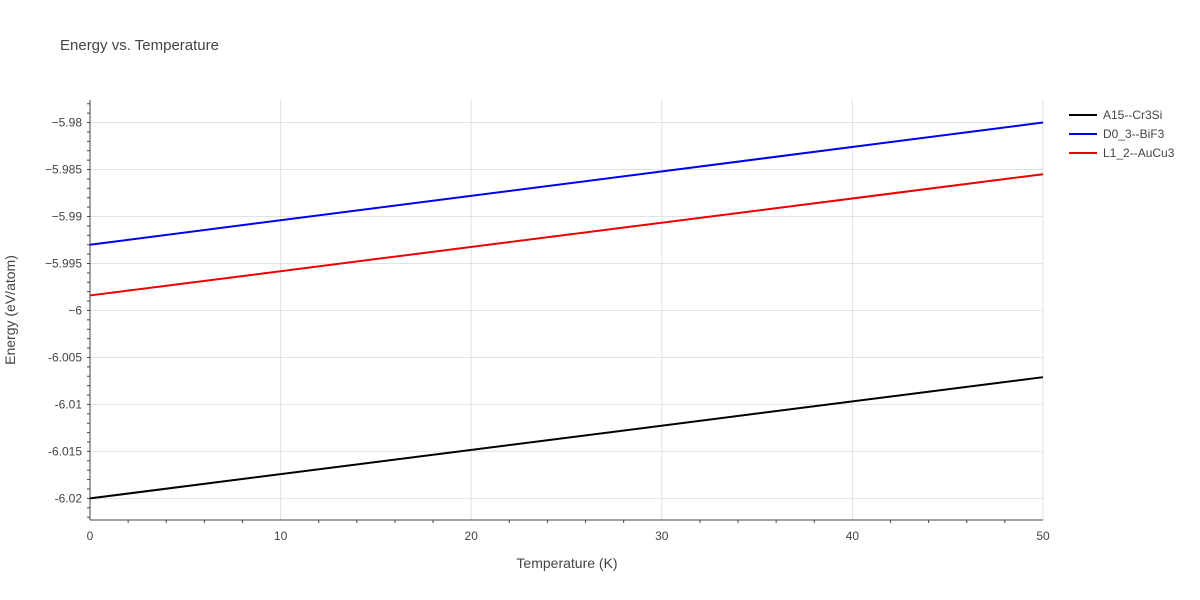 The width and height of the screenshot is (1200, 600). I want to click on y-tick-label: −5.985, so click(63, 170).